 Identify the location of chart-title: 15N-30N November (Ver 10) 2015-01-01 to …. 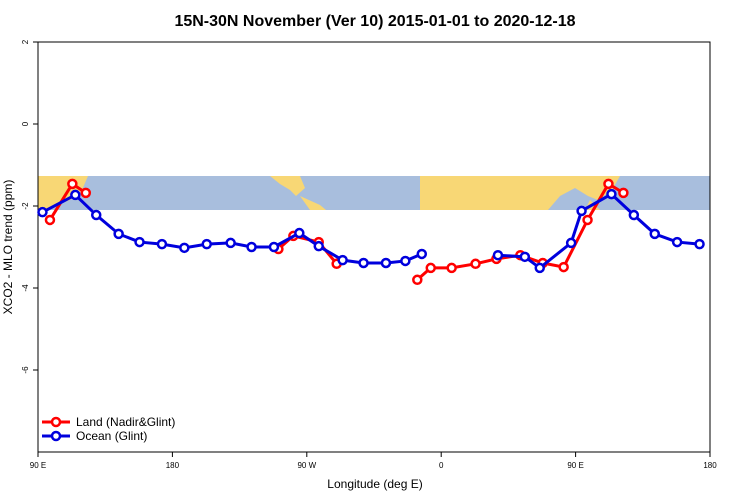
(374, 21).